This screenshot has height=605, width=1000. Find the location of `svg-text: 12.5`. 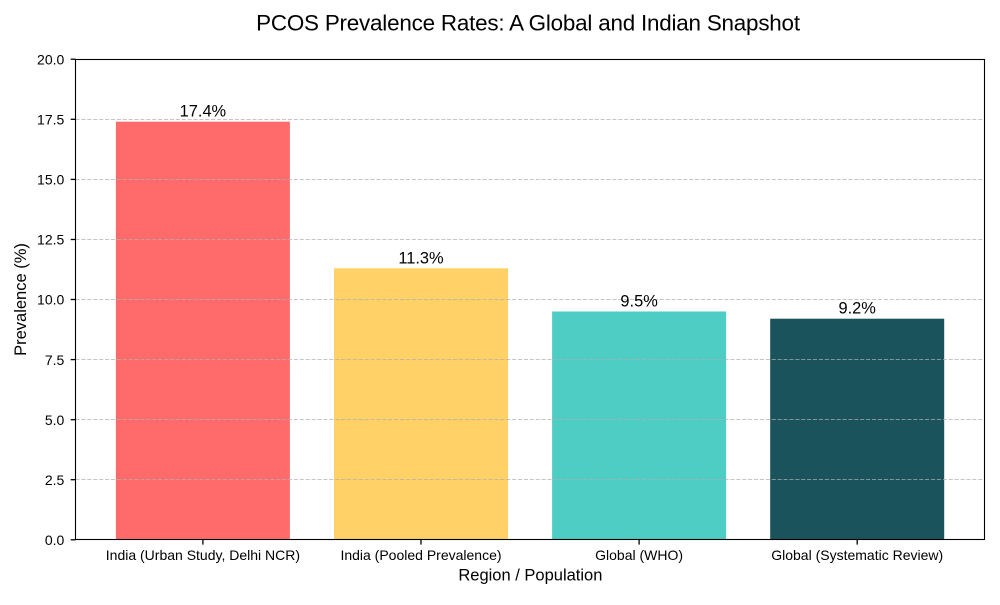

svg-text: 12.5 is located at coordinates (50, 240).